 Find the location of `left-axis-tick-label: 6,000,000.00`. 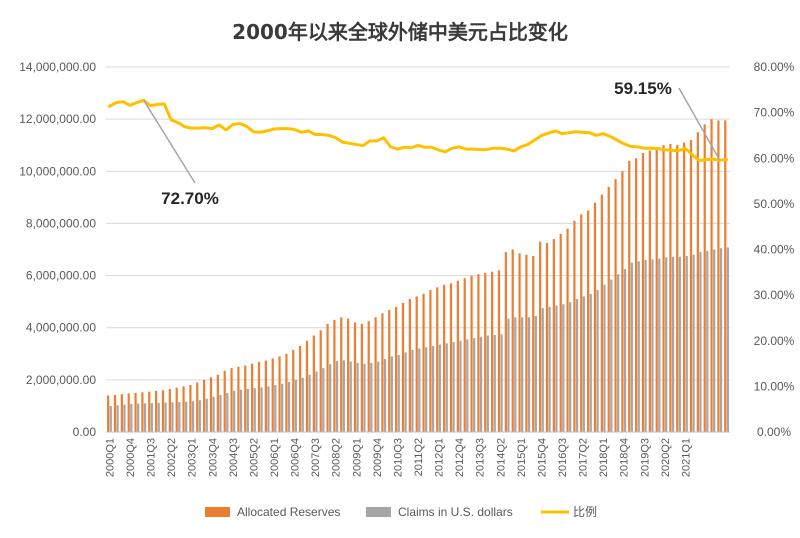

left-axis-tick-label: 6,000,000.00 is located at coordinates (61, 276).